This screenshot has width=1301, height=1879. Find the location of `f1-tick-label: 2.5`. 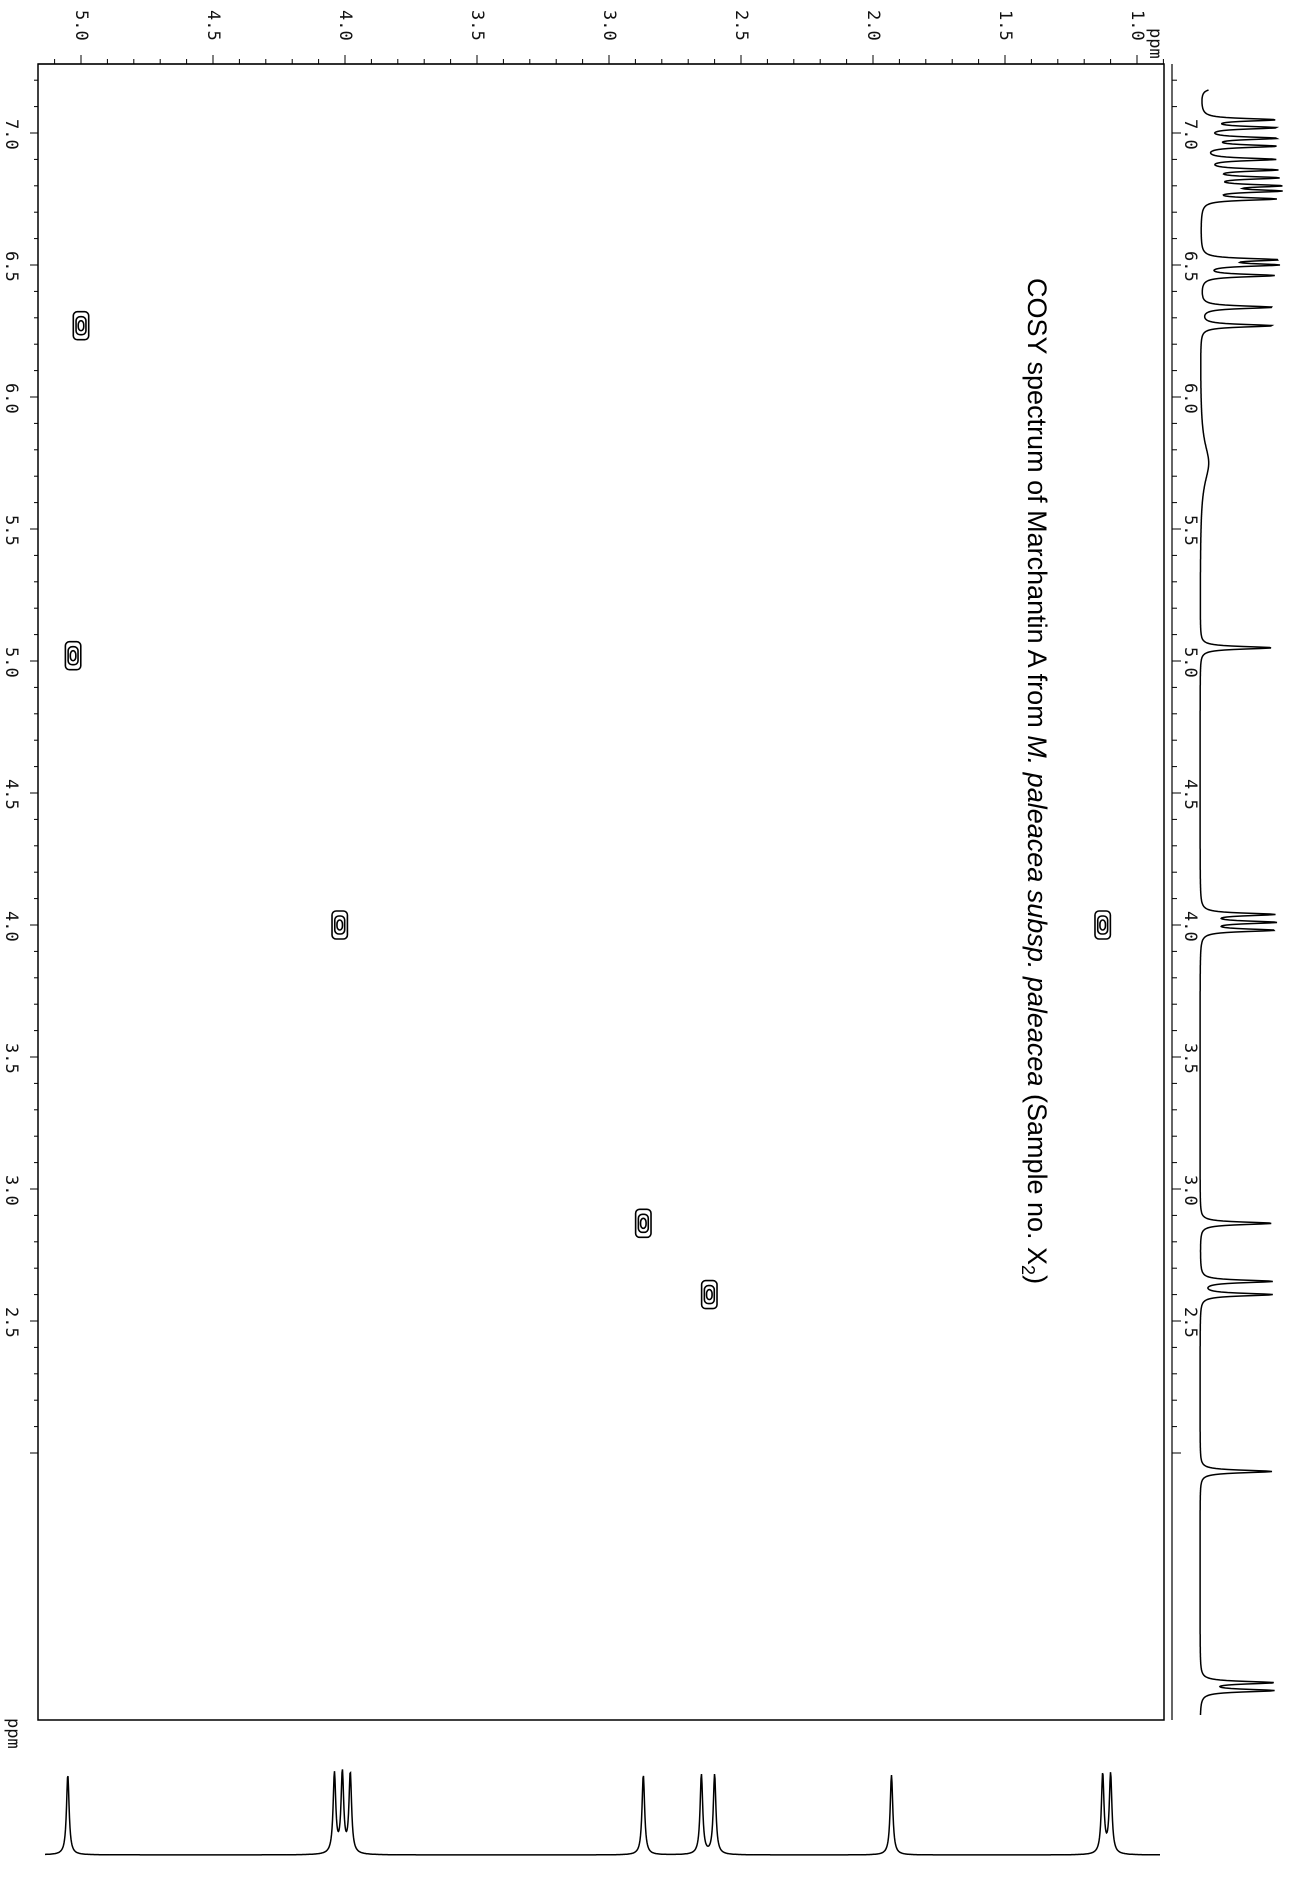

f1-tick-label: 2.5 is located at coordinates (741, 25).